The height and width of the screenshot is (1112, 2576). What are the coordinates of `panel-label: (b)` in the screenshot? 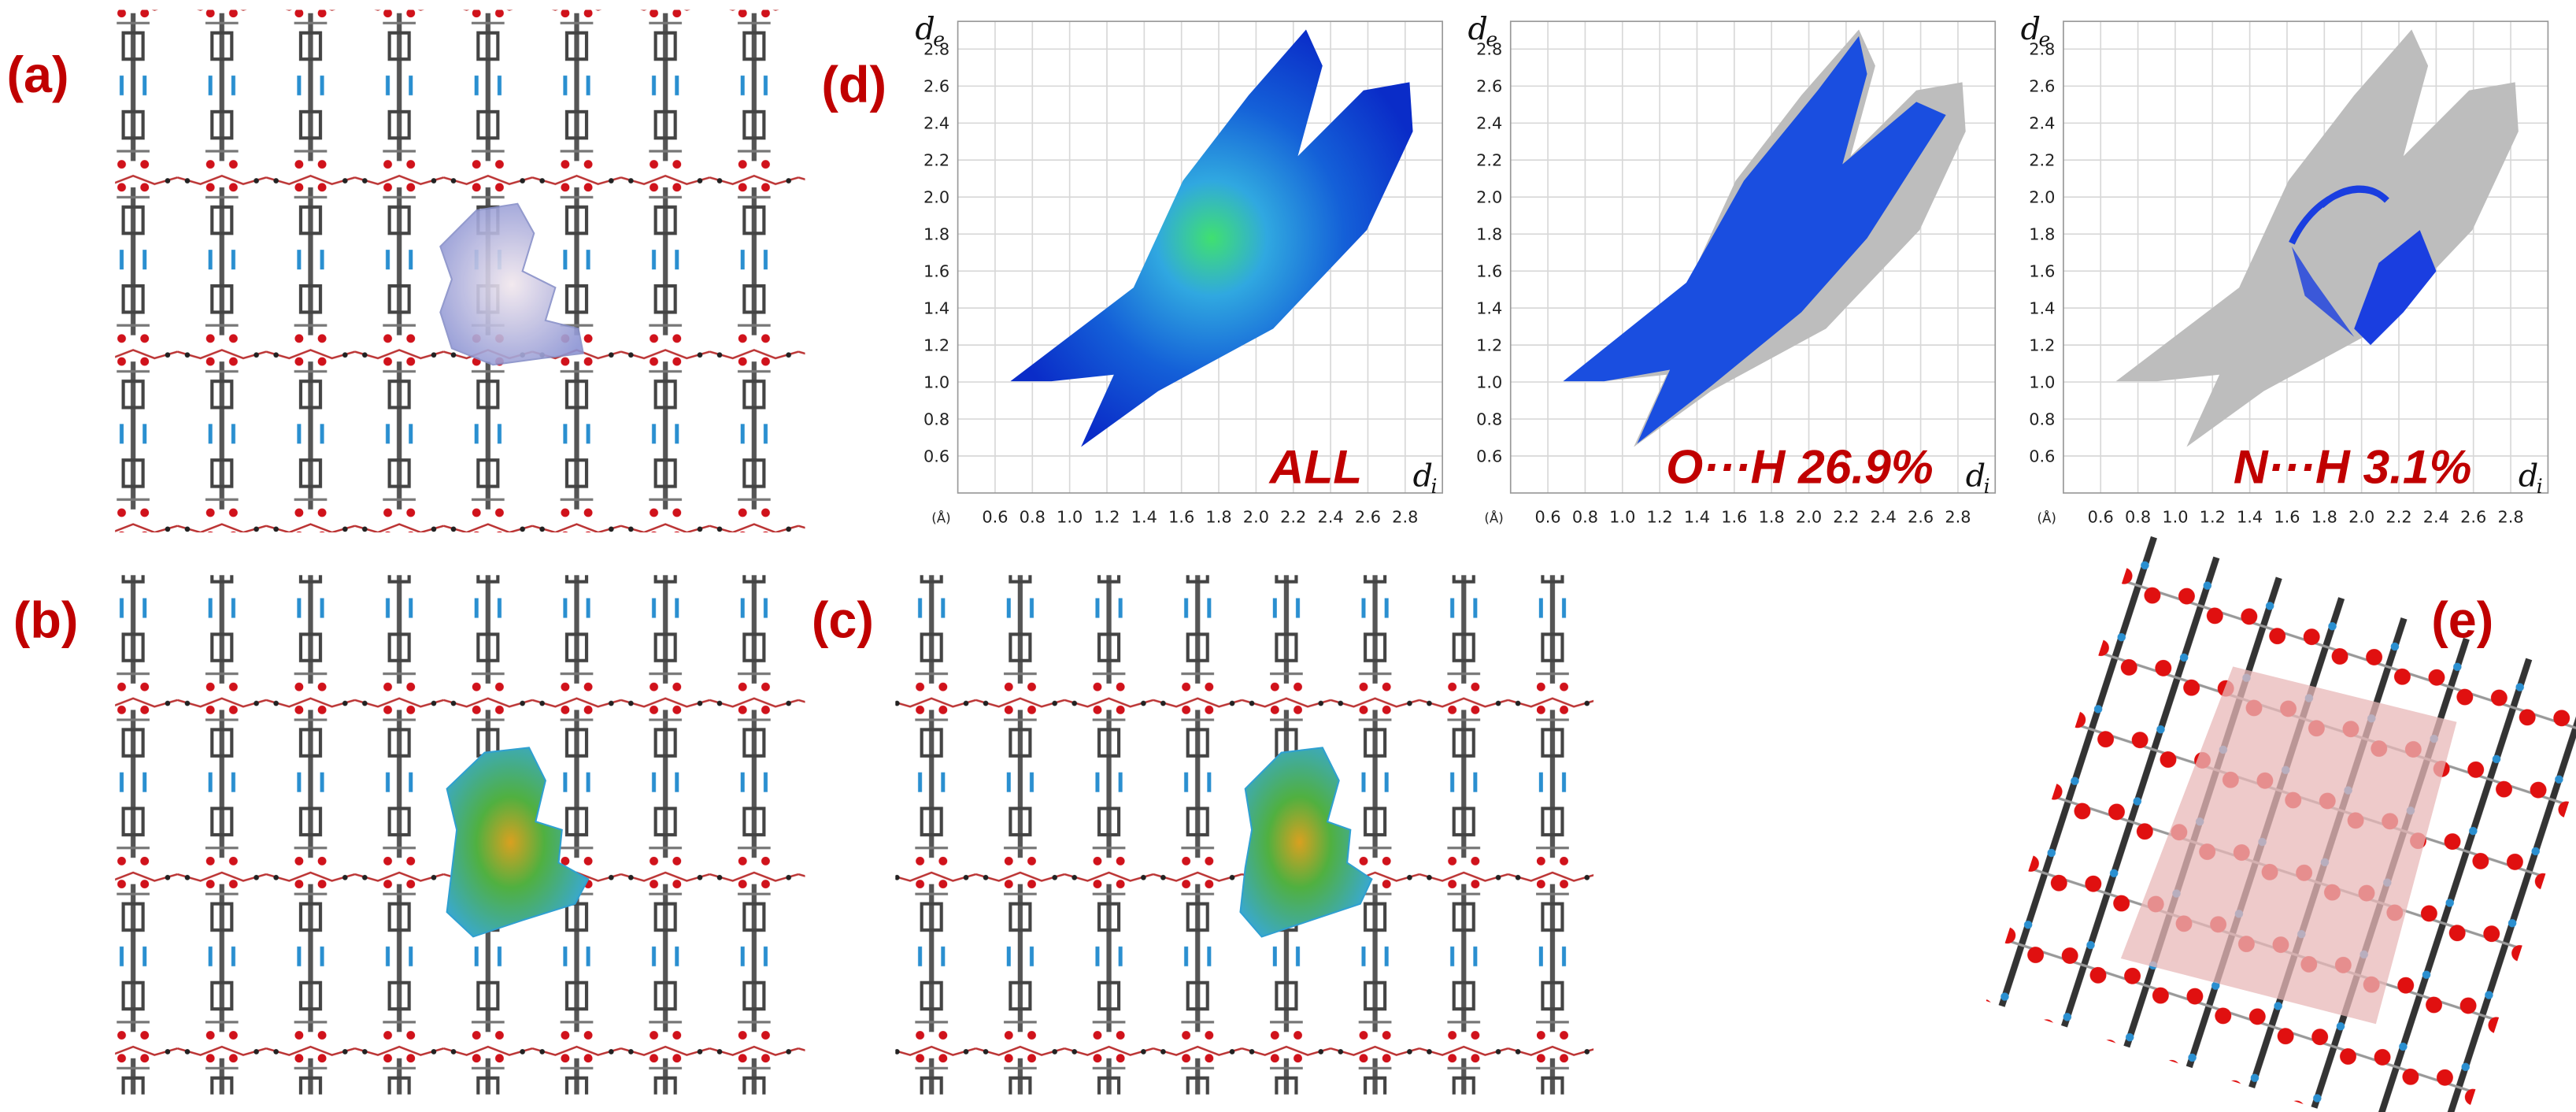 It's located at (46, 620).